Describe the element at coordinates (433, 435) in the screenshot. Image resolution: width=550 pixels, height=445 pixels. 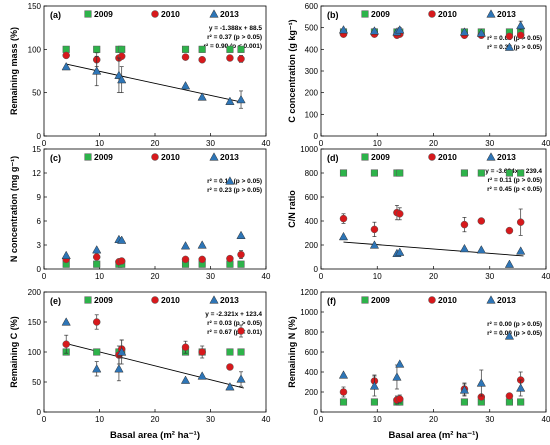
I see `x-axis-label-right: Basal area (m² ha⁻¹)` at that location.